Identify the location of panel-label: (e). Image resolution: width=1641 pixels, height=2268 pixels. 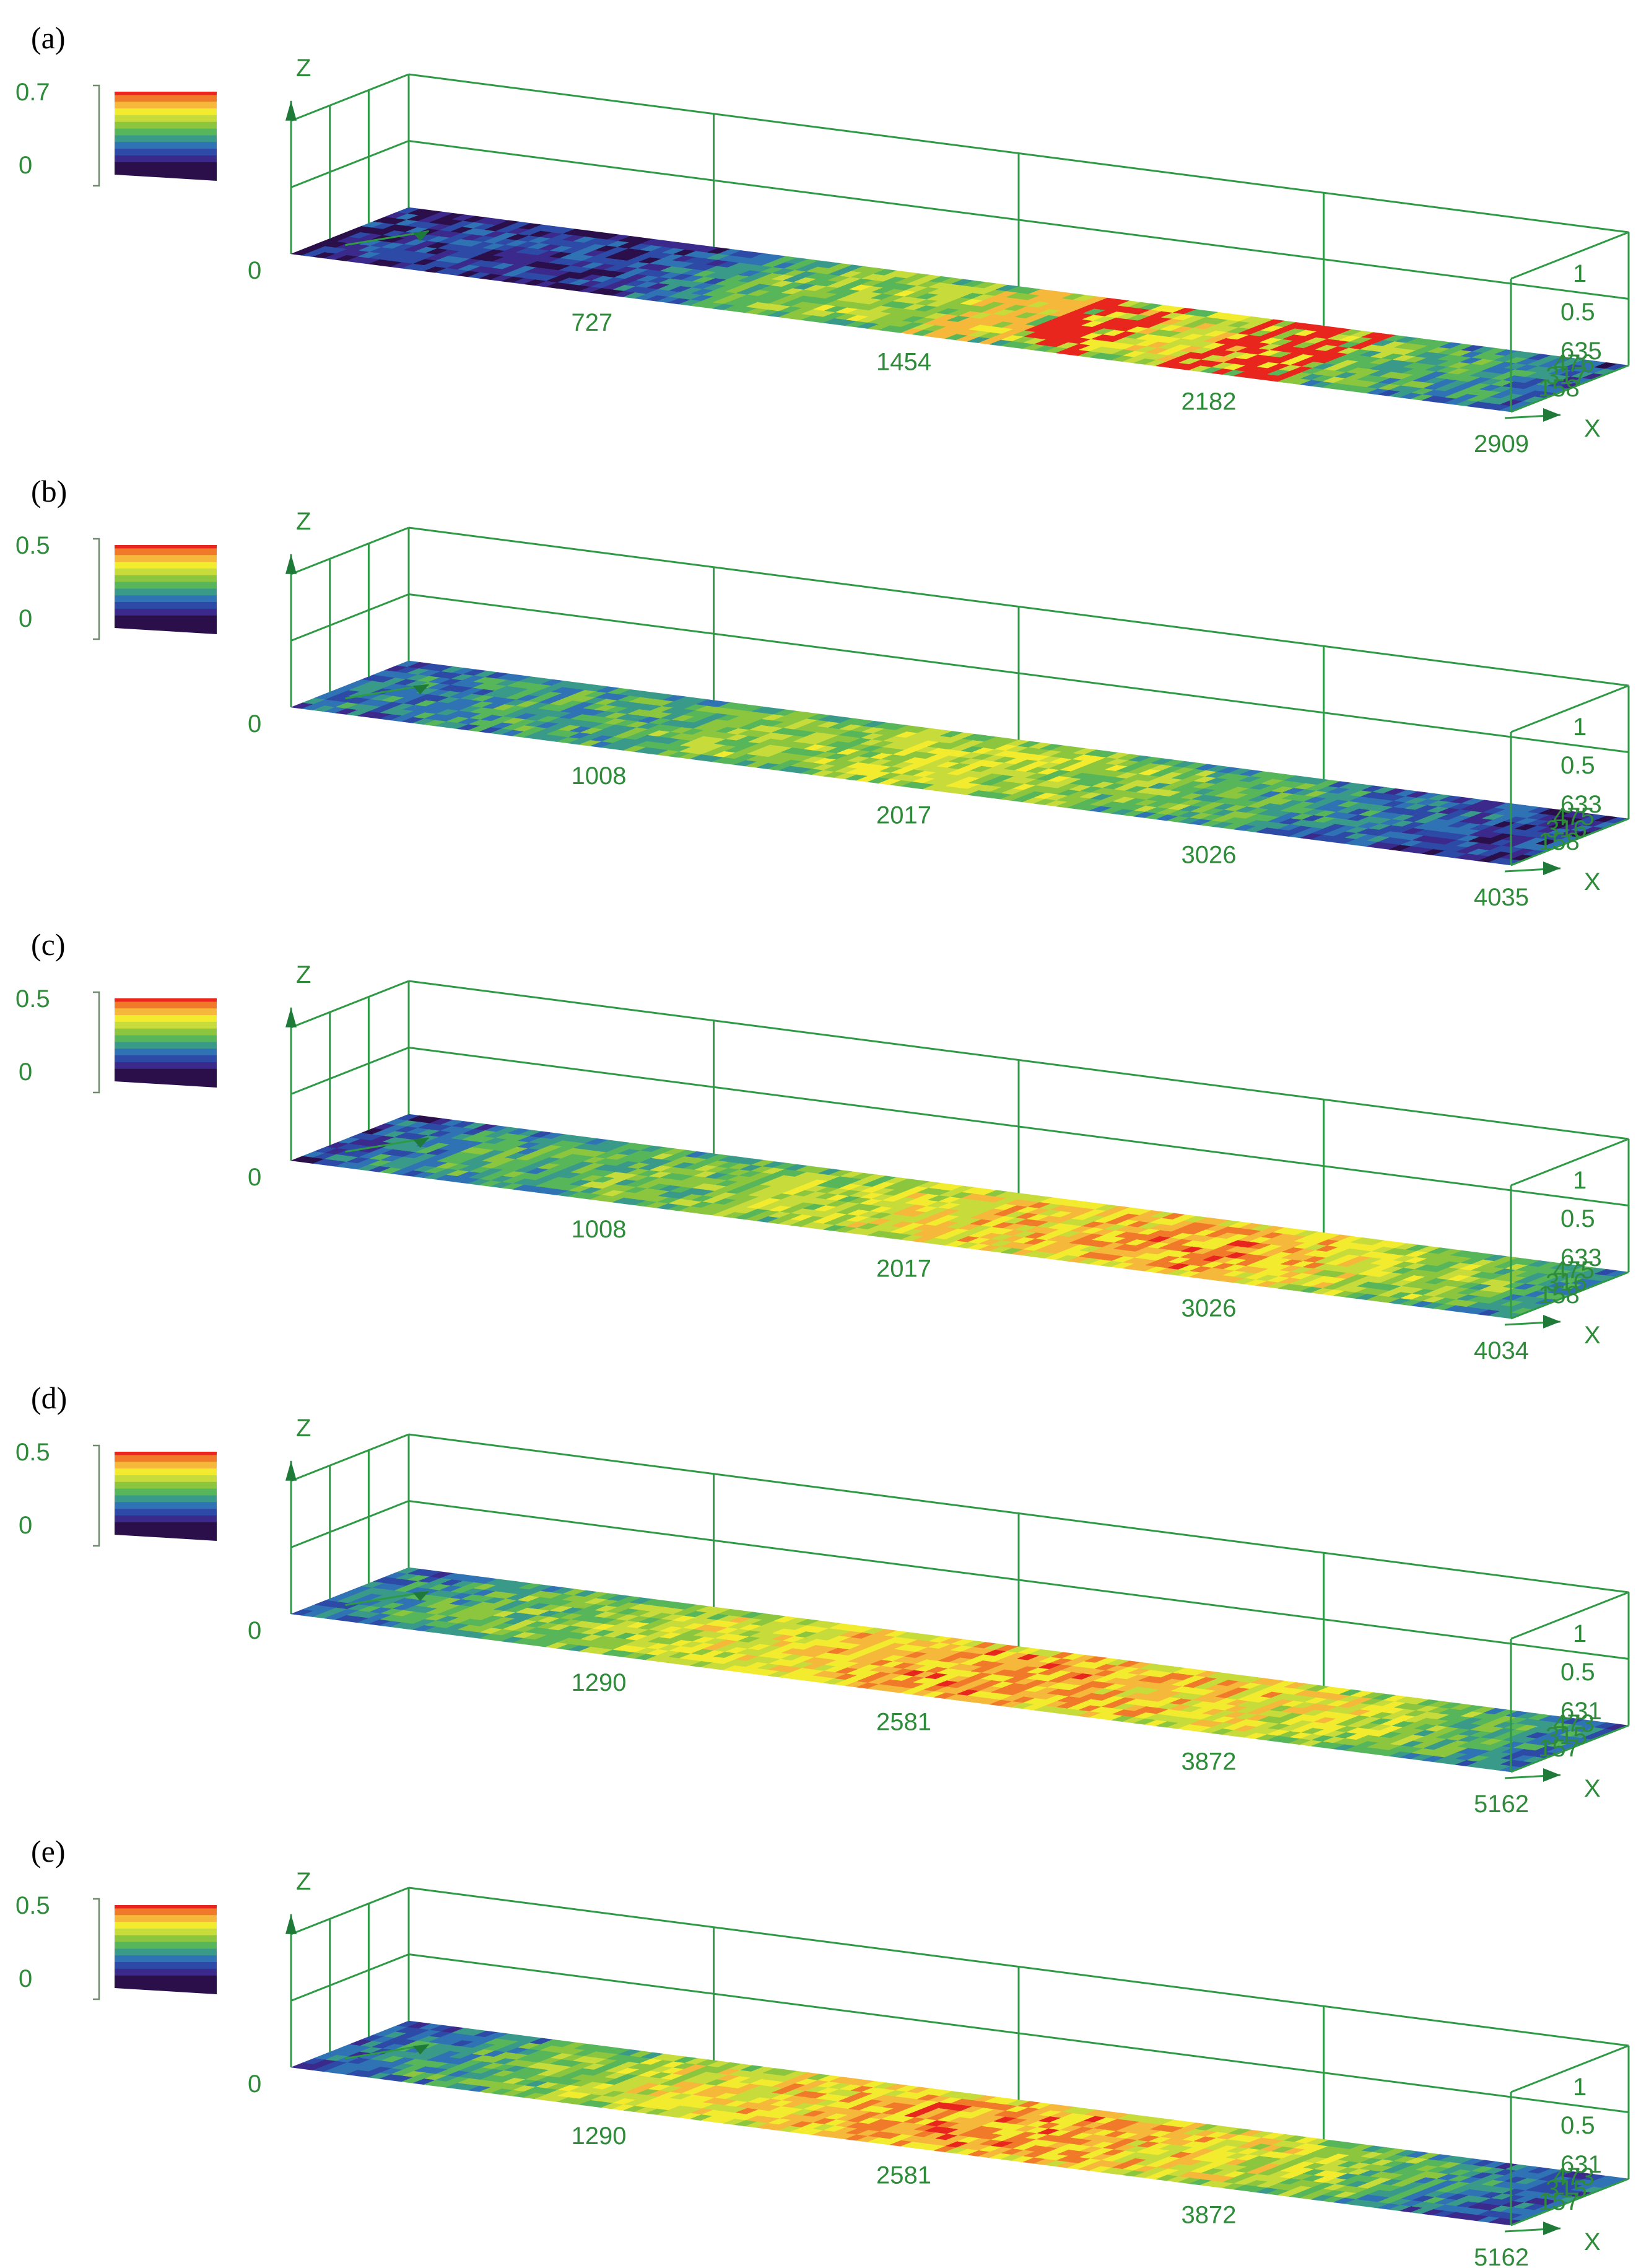
(48, 1851).